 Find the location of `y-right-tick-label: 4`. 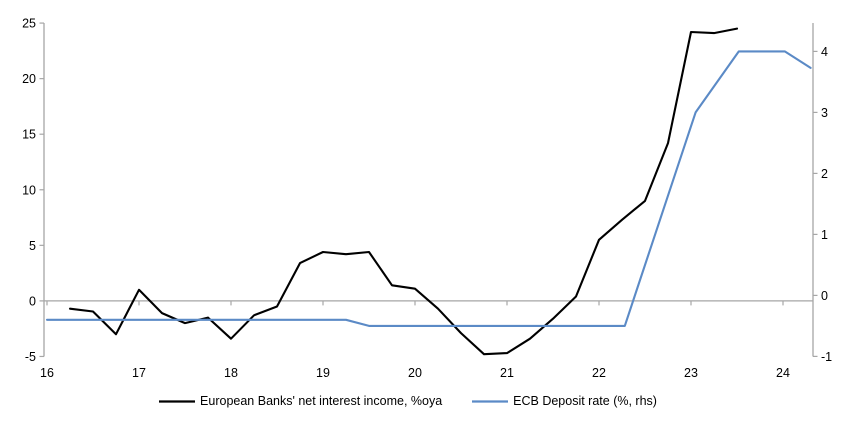

y-right-tick-label: 4 is located at coordinates (824, 52).